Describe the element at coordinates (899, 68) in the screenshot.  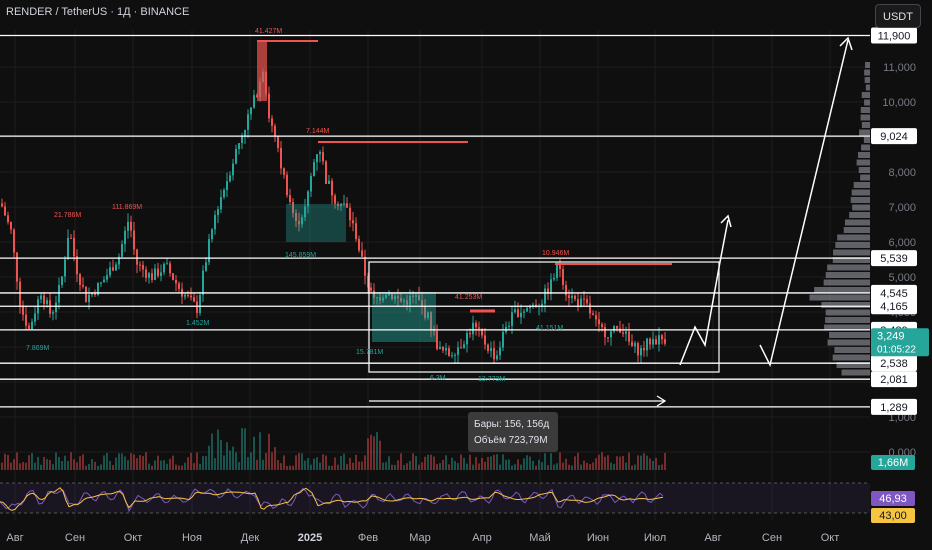
I see `price-tick-label: 11,000` at that location.